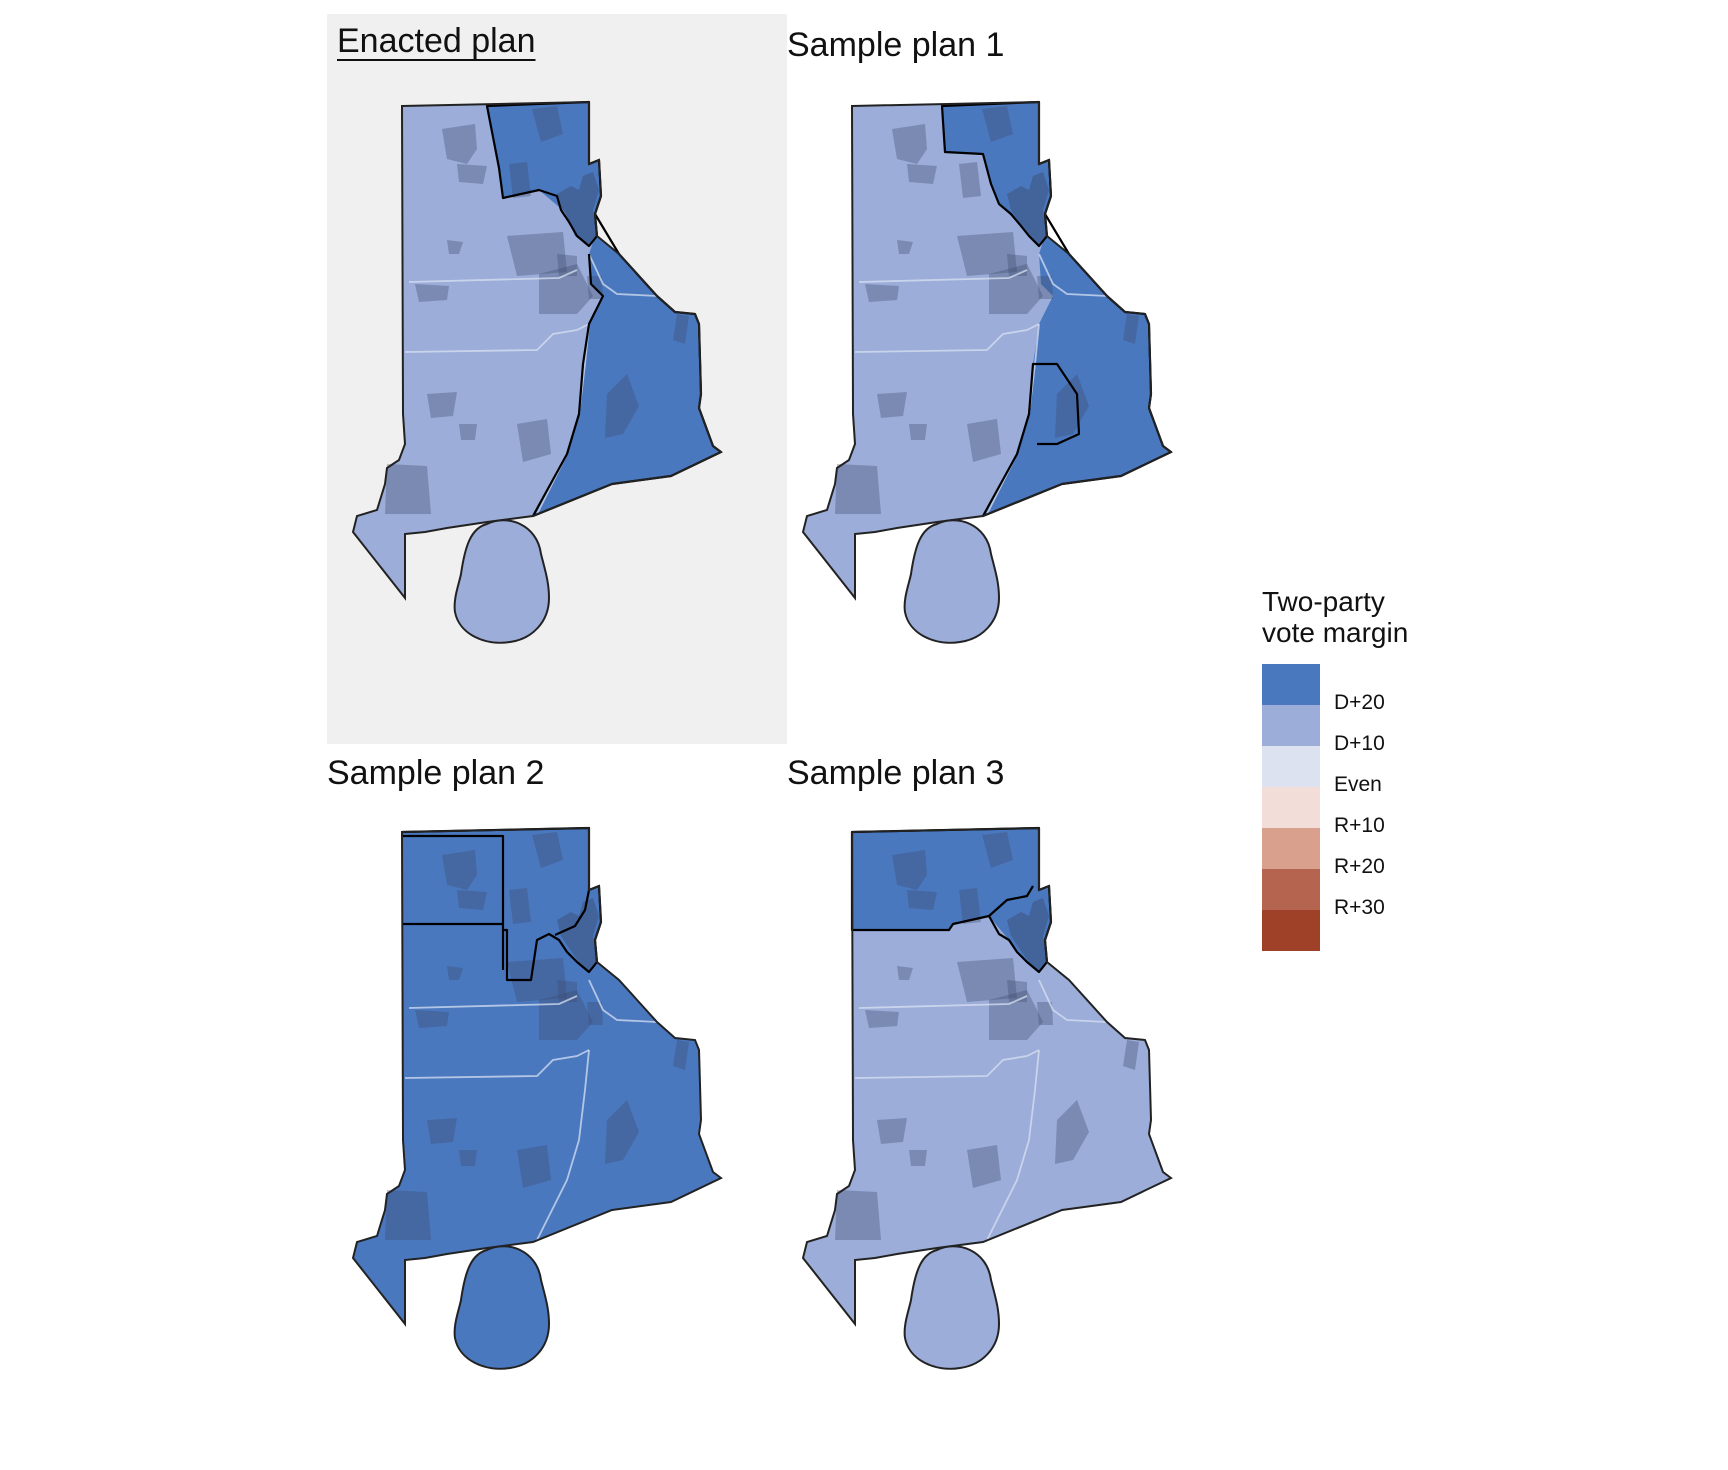  I want to click on legend-title: Two-party vote margin, so click(1362, 617).